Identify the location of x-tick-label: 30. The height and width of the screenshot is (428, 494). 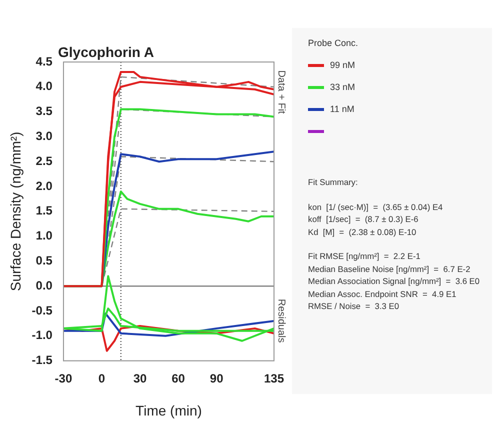
(140, 378).